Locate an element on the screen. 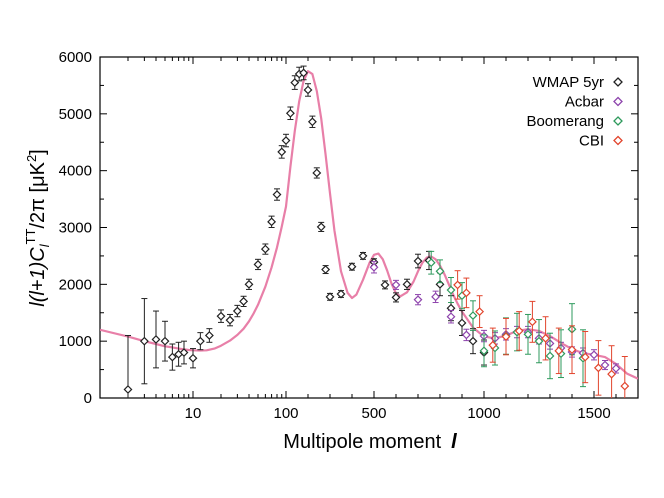 This screenshot has height=498, width=664. y-tick-label: 5000 is located at coordinates (75, 114).